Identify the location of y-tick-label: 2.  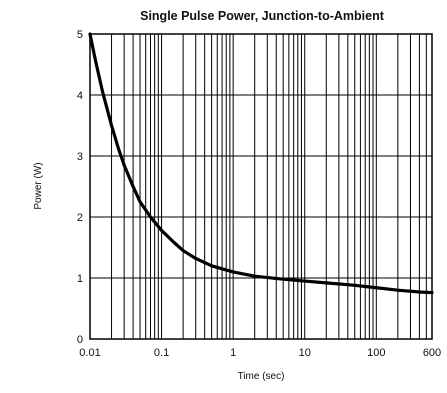
(80, 218).